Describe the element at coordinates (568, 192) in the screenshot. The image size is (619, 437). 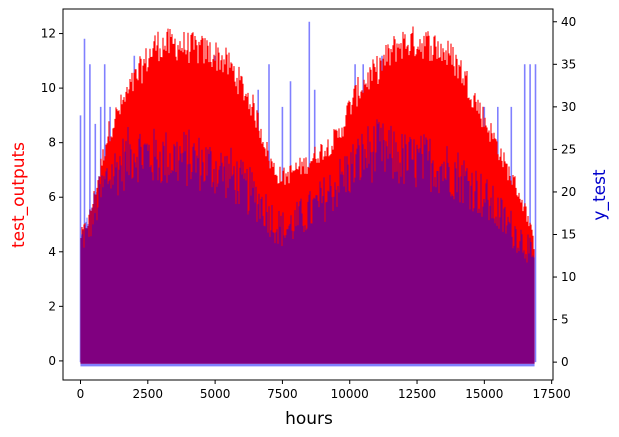
I see `y-right-tick-label: 20` at that location.